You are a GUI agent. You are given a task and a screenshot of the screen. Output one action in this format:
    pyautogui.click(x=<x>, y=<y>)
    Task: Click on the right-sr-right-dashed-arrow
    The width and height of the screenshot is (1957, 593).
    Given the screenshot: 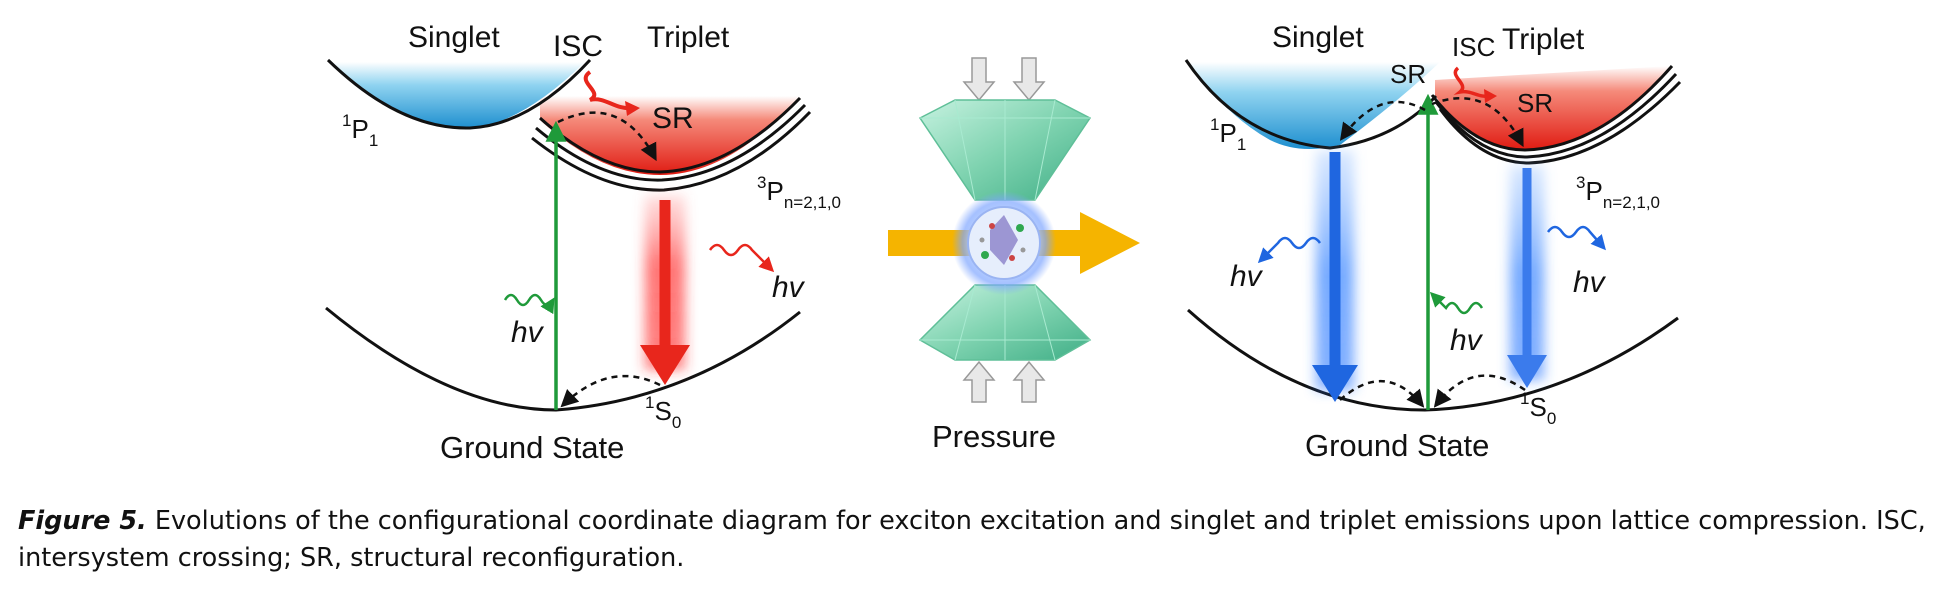 What is the action you would take?
    pyautogui.click(x=1477, y=122)
    